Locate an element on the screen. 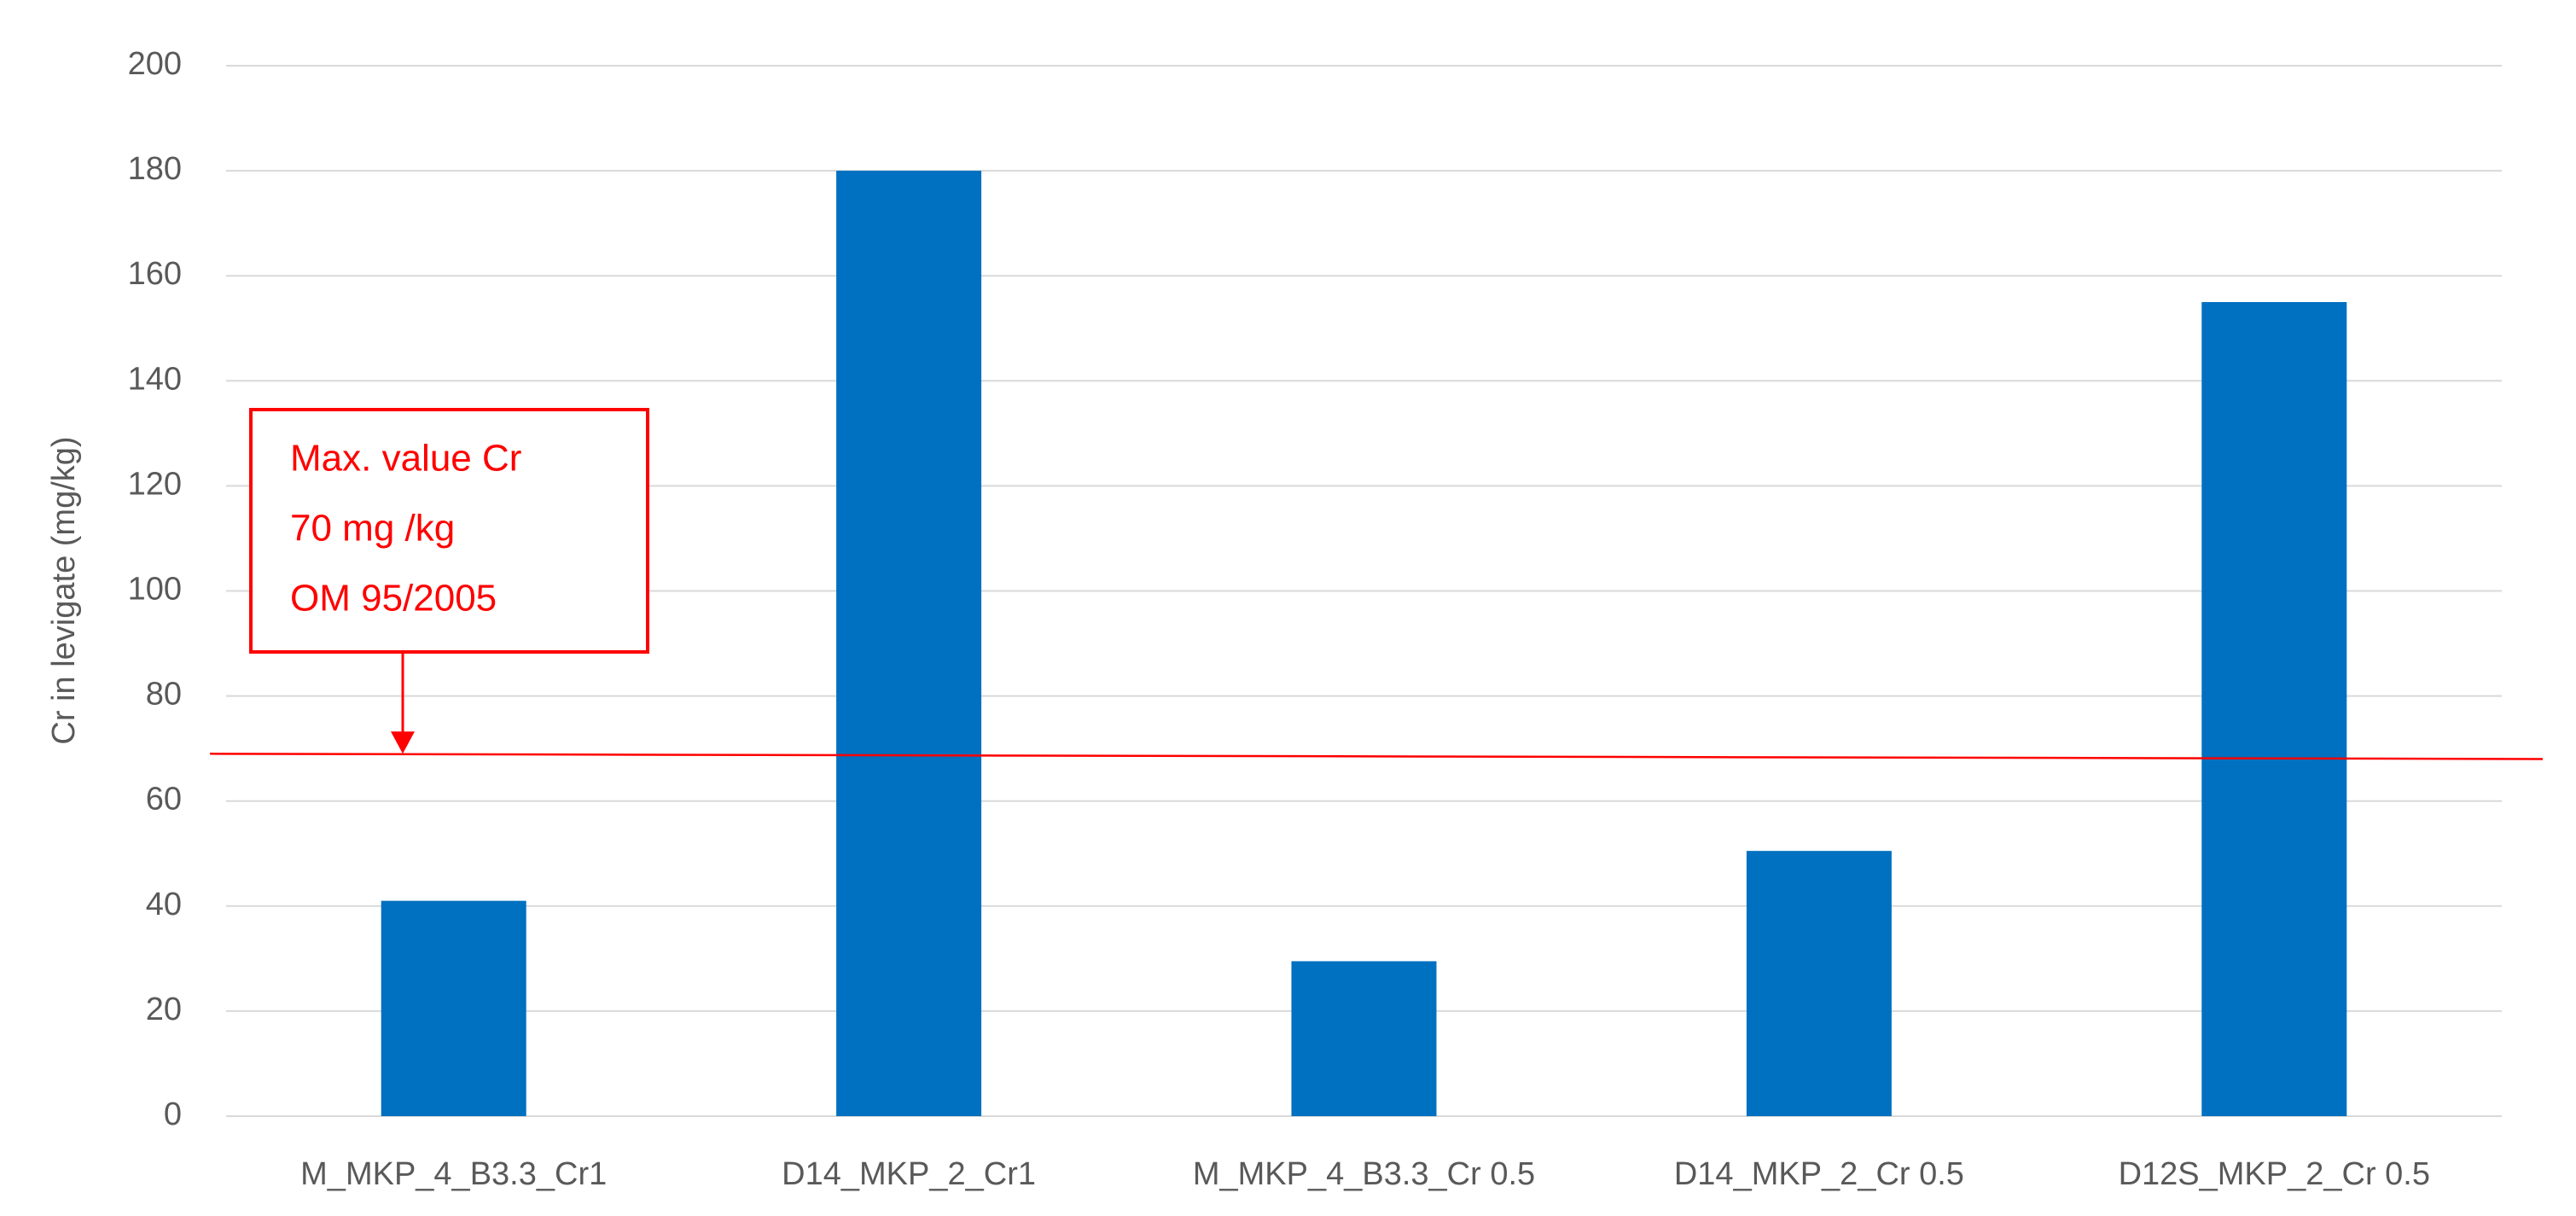 This screenshot has height=1216, width=2576. x-tick-label: D12S_MKP_2_Cr 0.5 is located at coordinates (2274, 1174).